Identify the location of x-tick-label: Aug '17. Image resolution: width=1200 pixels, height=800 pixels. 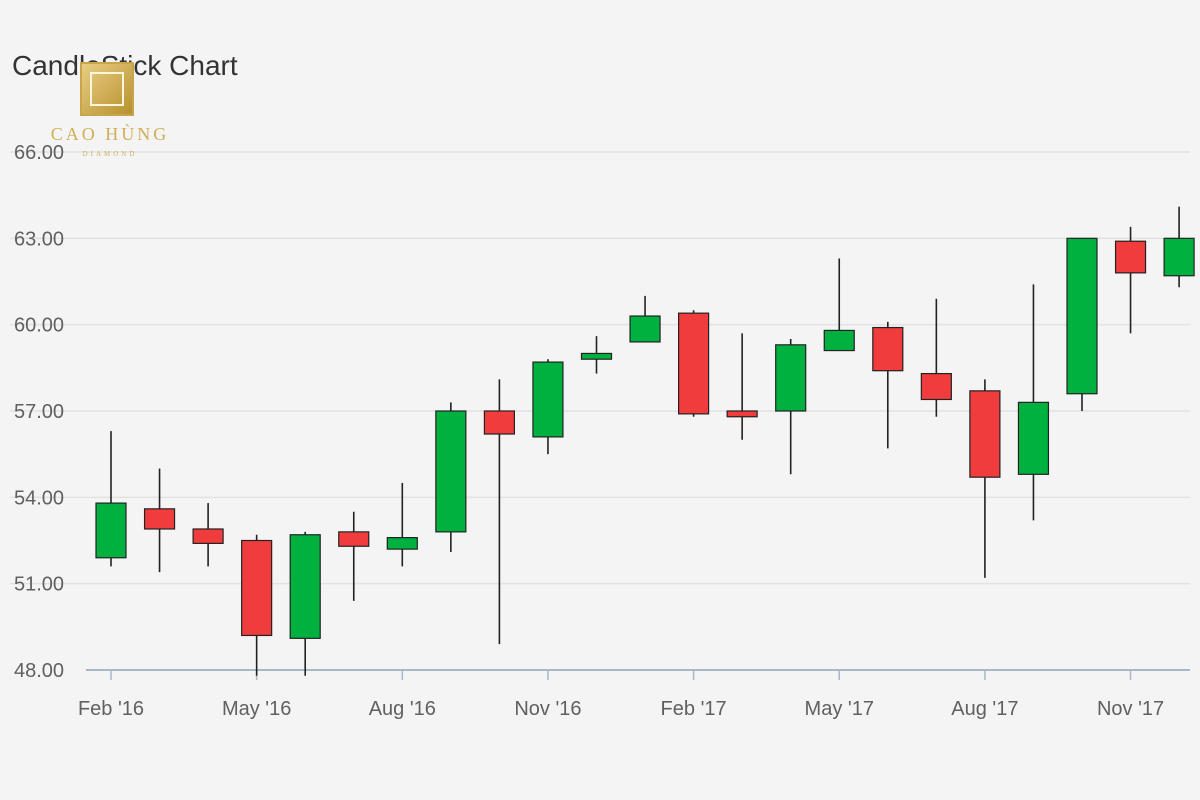
(984, 709).